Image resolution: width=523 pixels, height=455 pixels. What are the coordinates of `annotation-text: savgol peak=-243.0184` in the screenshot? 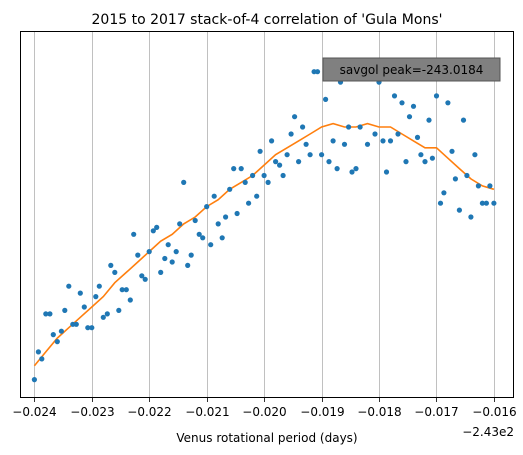 It's located at (412, 70).